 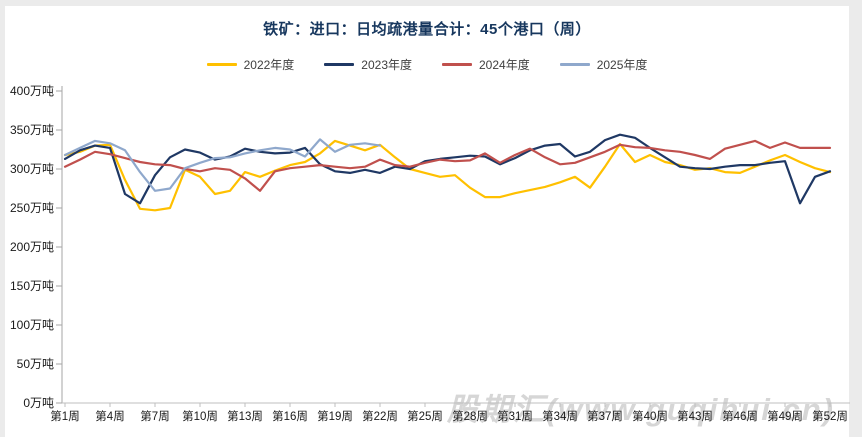 What do you see at coordinates (640, 409) in the screenshot?
I see `watermark: 股期汇(www.guqihui.cn)` at bounding box center [640, 409].